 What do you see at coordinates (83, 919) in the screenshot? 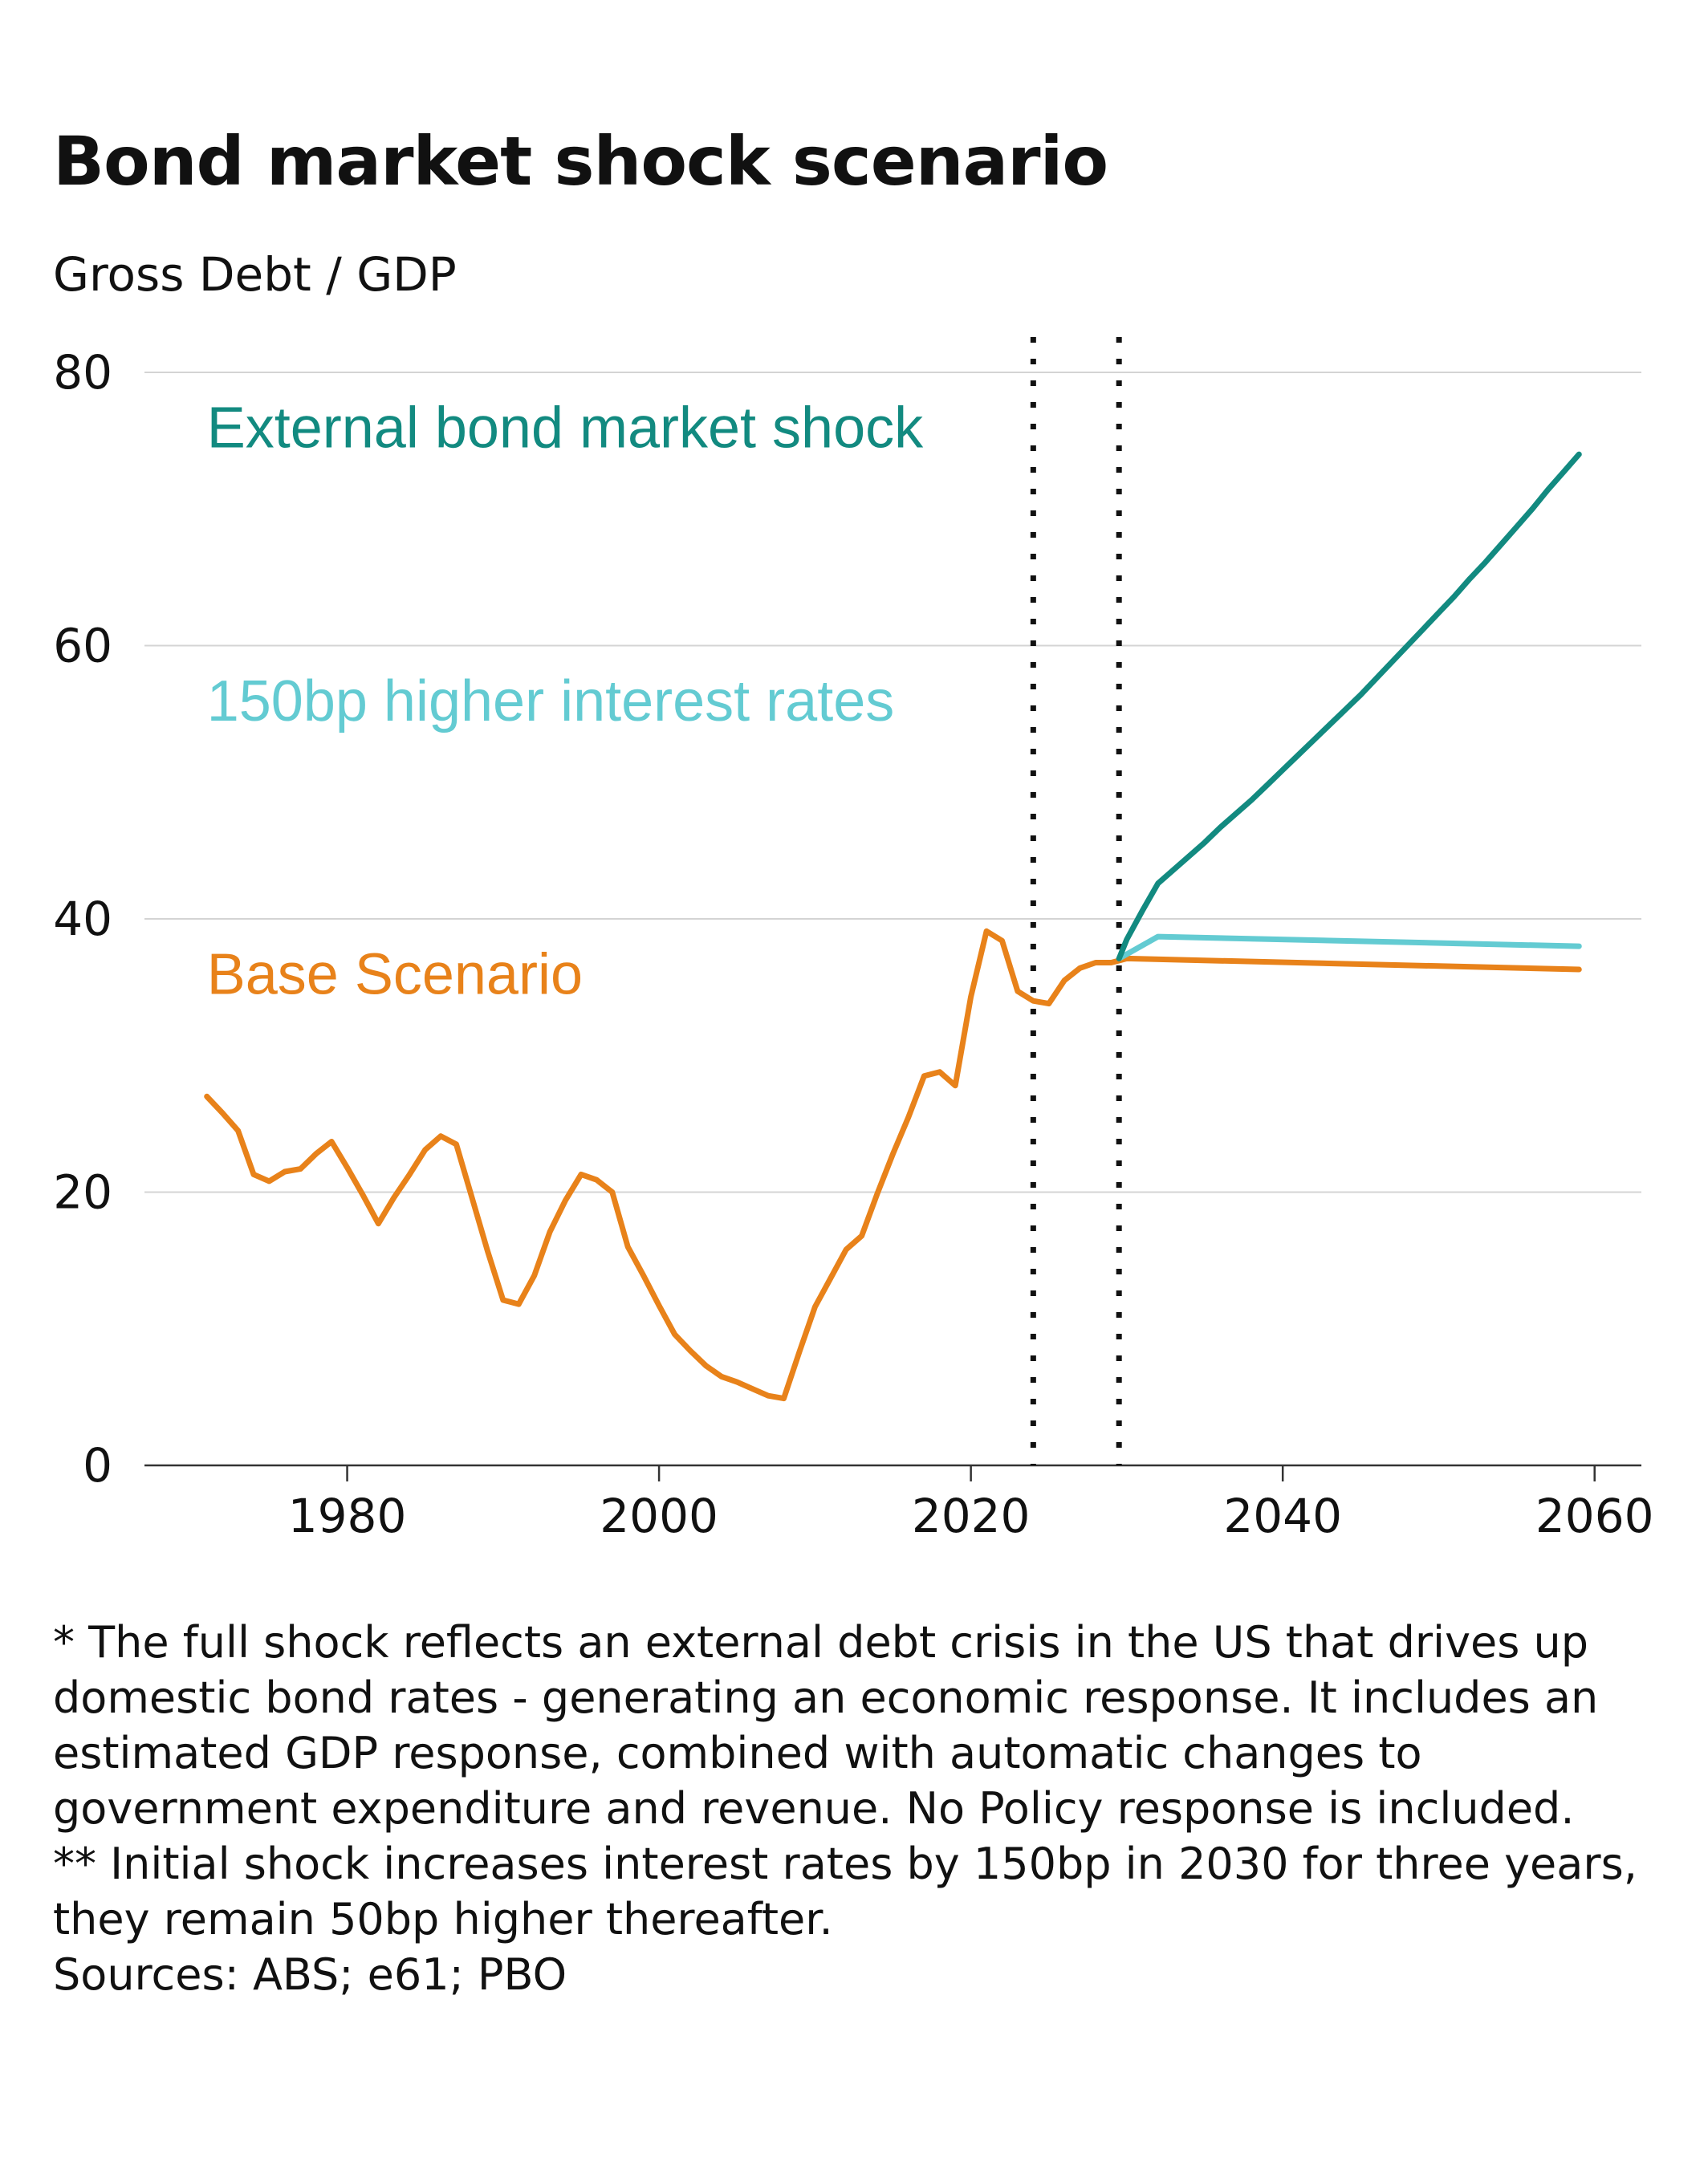
I see `y-tick-label: 40` at bounding box center [83, 919].